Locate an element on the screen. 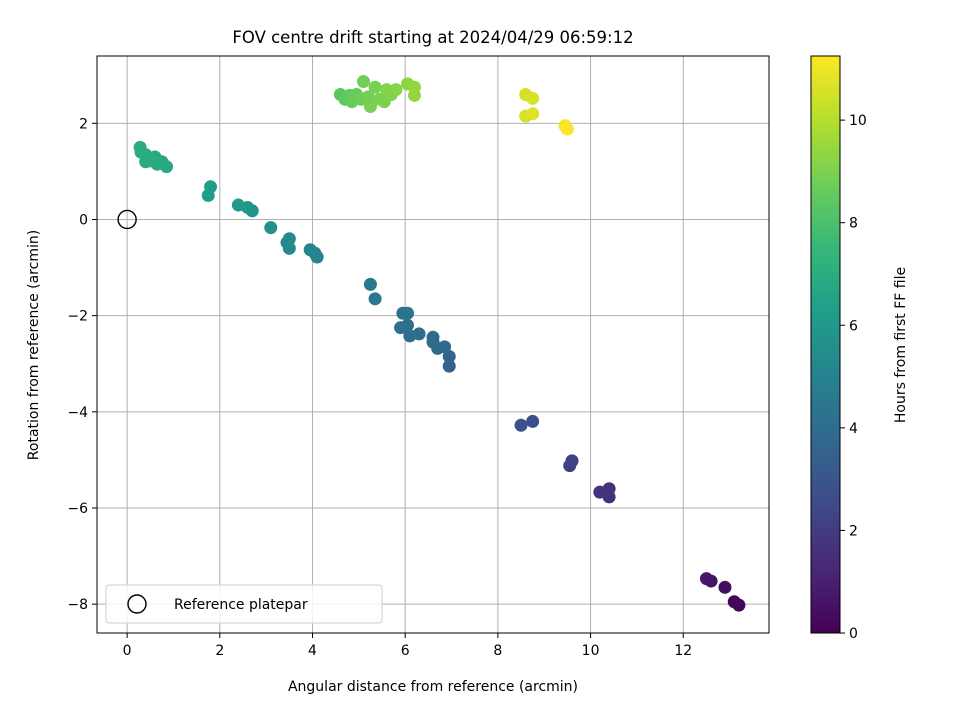 Image resolution: width=960 pixels, height=720 pixels. x-tick-label: 0 is located at coordinates (127, 651).